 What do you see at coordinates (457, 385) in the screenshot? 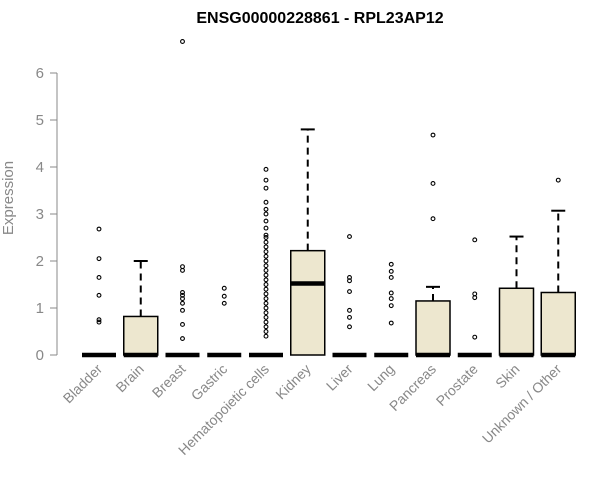
I see `x-tick-label: Prostate` at bounding box center [457, 385].